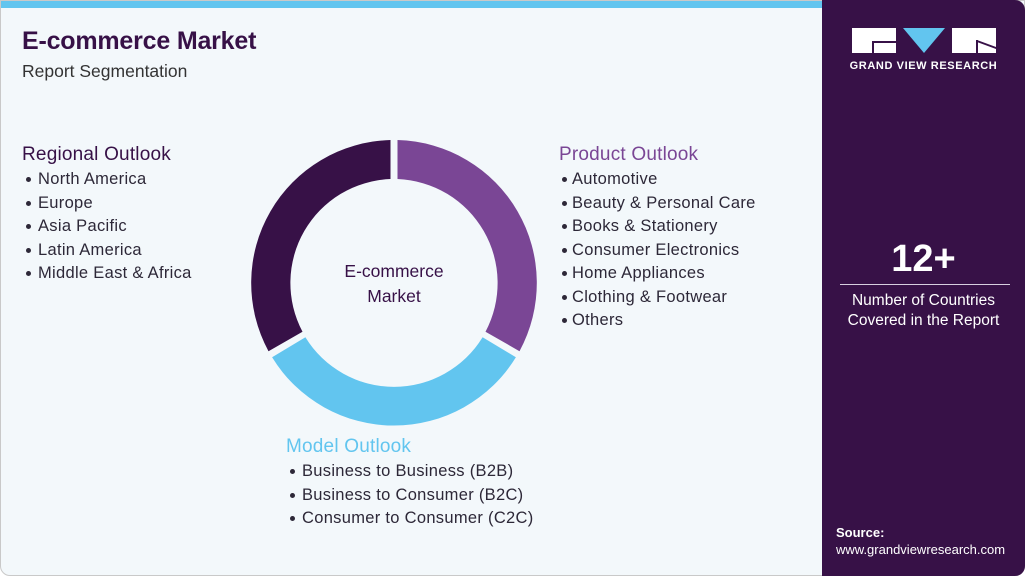  What do you see at coordinates (349, 446) in the screenshot?
I see `model-outlook-heading: Model Outlook` at bounding box center [349, 446].